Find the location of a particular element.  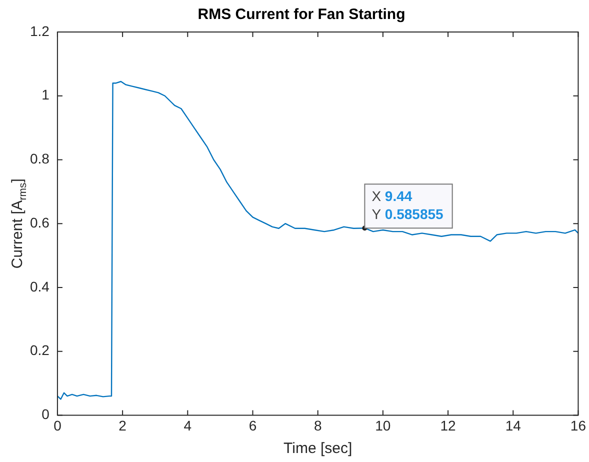

x-tick-label: 6 is located at coordinates (252, 425).